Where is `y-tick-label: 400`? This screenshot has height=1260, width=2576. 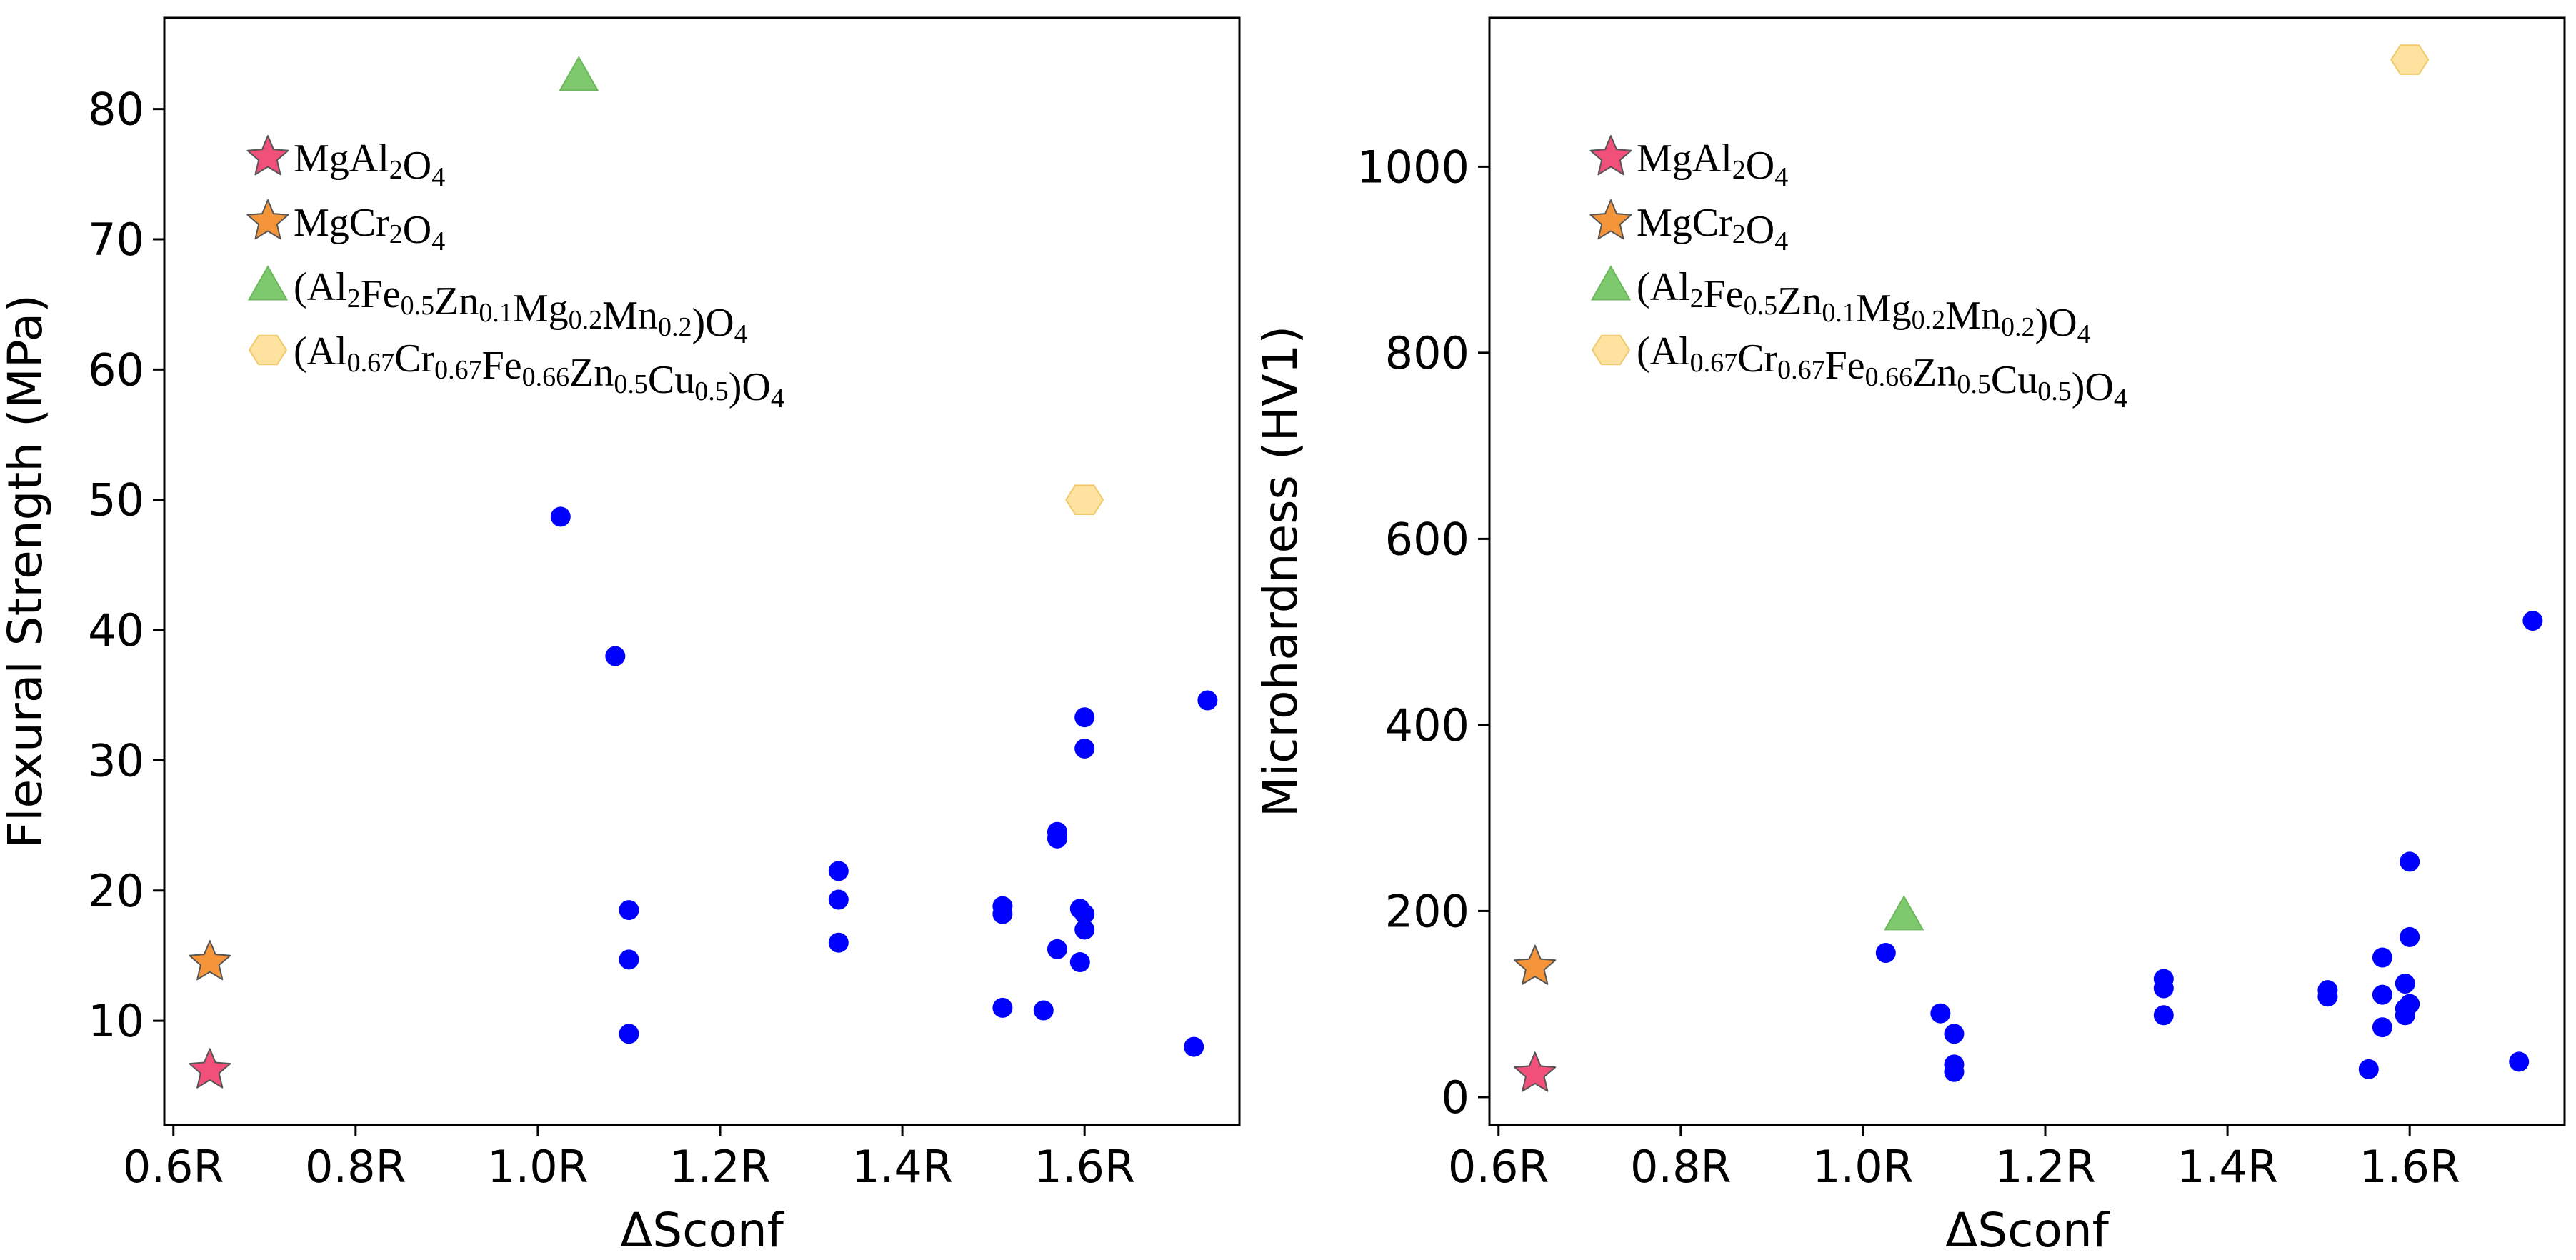 y-tick-label: 400 is located at coordinates (1427, 725).